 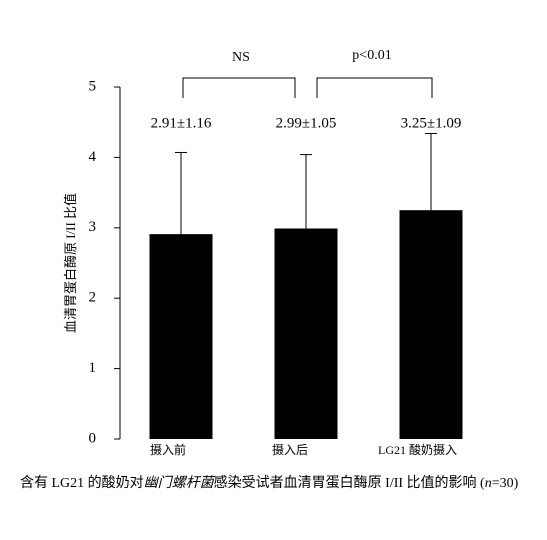 What do you see at coordinates (93, 86) in the screenshot?
I see `y-tick-label: 5` at bounding box center [93, 86].